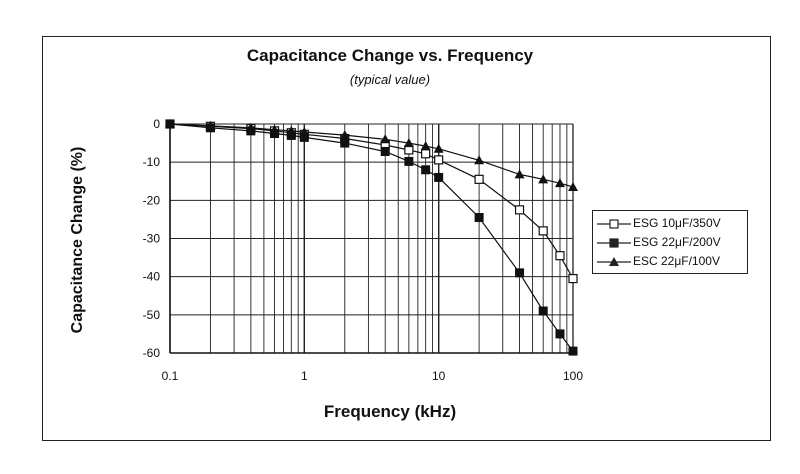 Image resolution: width=800 pixels, height=474 pixels. What do you see at coordinates (573, 376) in the screenshot?
I see `x-tick-label: 100` at bounding box center [573, 376].